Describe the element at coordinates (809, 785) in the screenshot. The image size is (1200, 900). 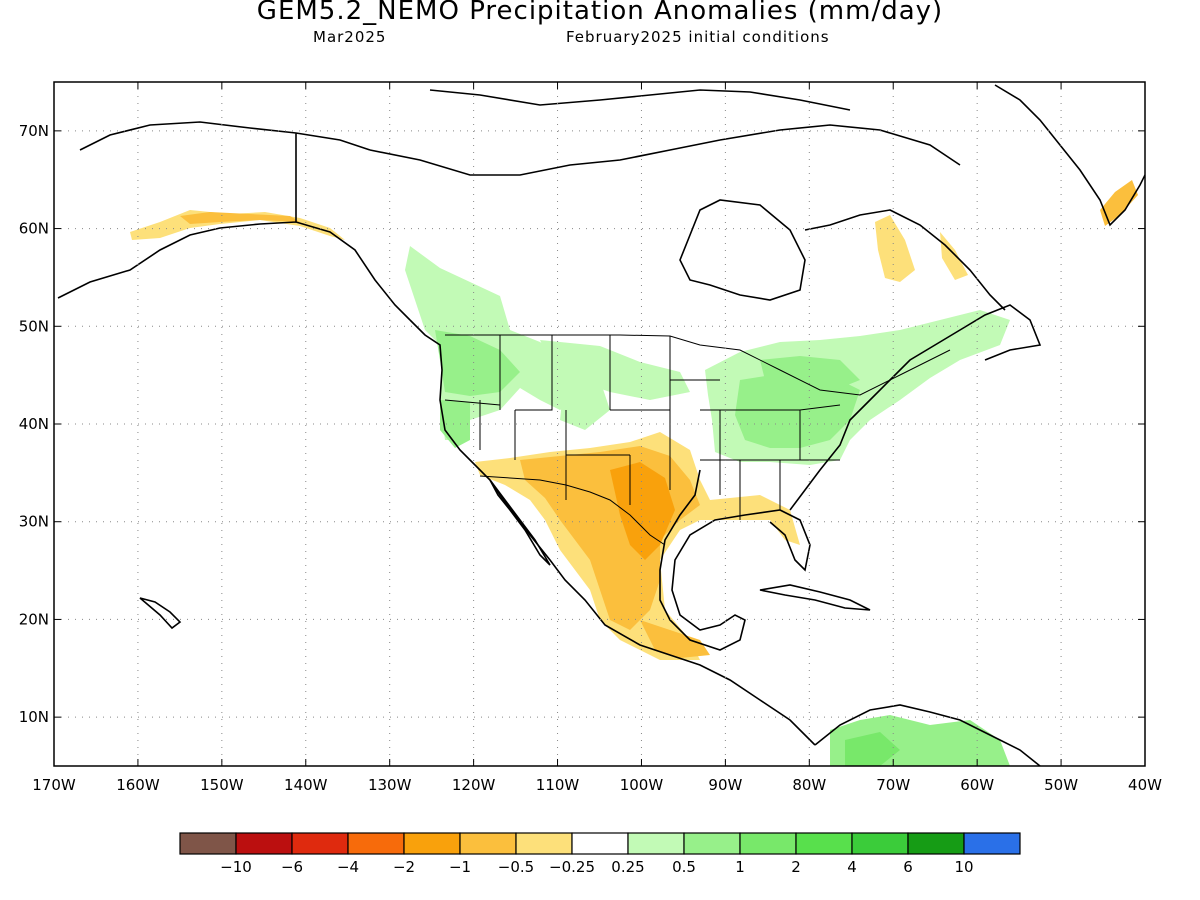
I see `lon-tick-label: 80W` at that location.